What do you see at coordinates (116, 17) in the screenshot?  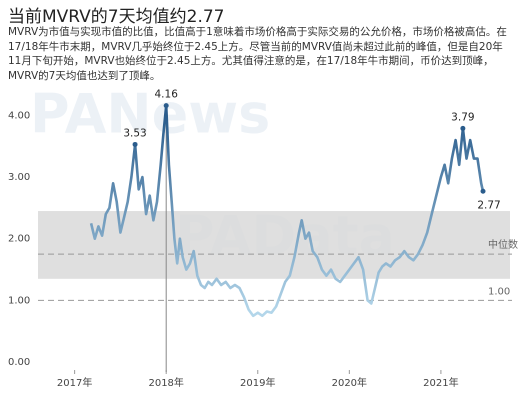 I see `chart-title: 当前MVRV的7天均值约2.77` at bounding box center [116, 17].